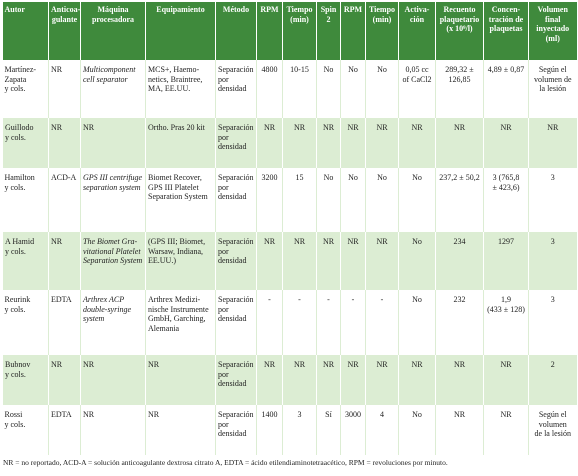 This screenshot has height=476, width=578. What do you see at coordinates (20, 79) in the screenshot?
I see `table-cell: Martínez- Zapata y cols.` at bounding box center [20, 79].